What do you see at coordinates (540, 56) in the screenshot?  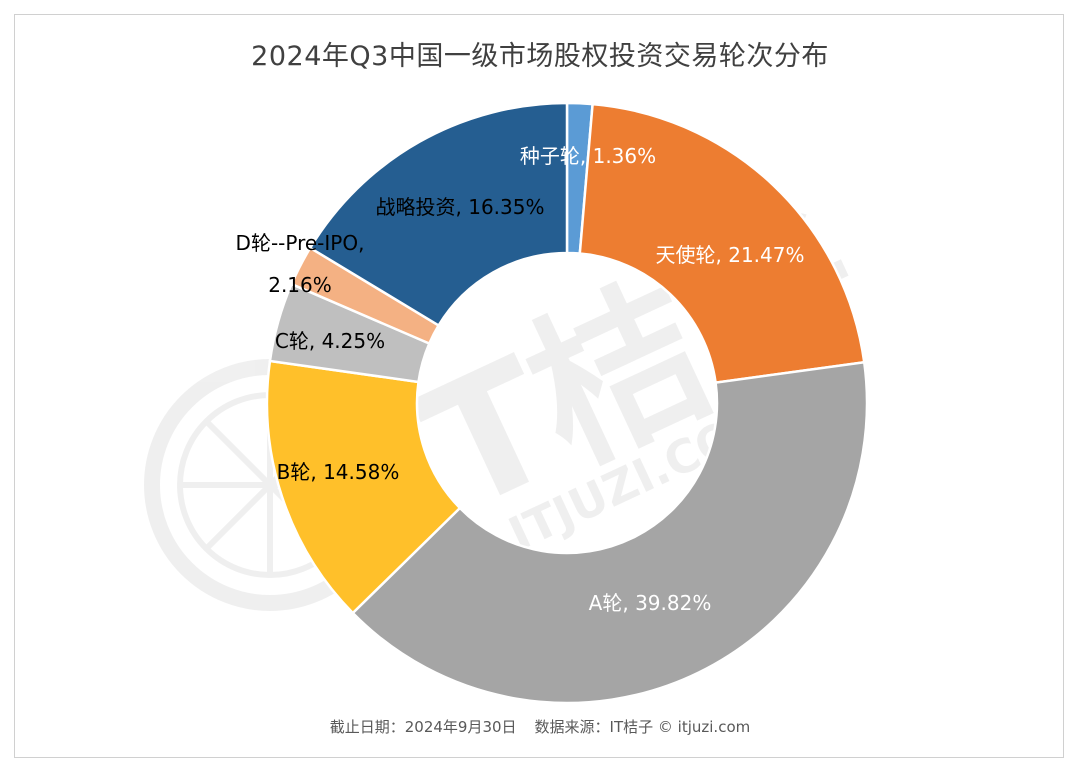 I see `chart-title: 2024年Q3中国一级市场股权投资交易轮次分布` at bounding box center [540, 56].